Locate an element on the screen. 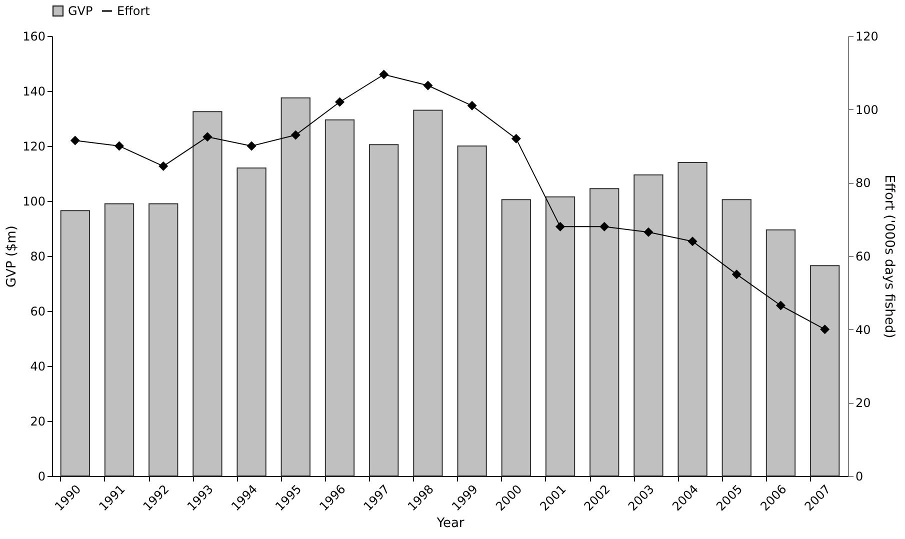 The width and height of the screenshot is (905, 539). y2-tick-label: 40 is located at coordinates (863, 329).